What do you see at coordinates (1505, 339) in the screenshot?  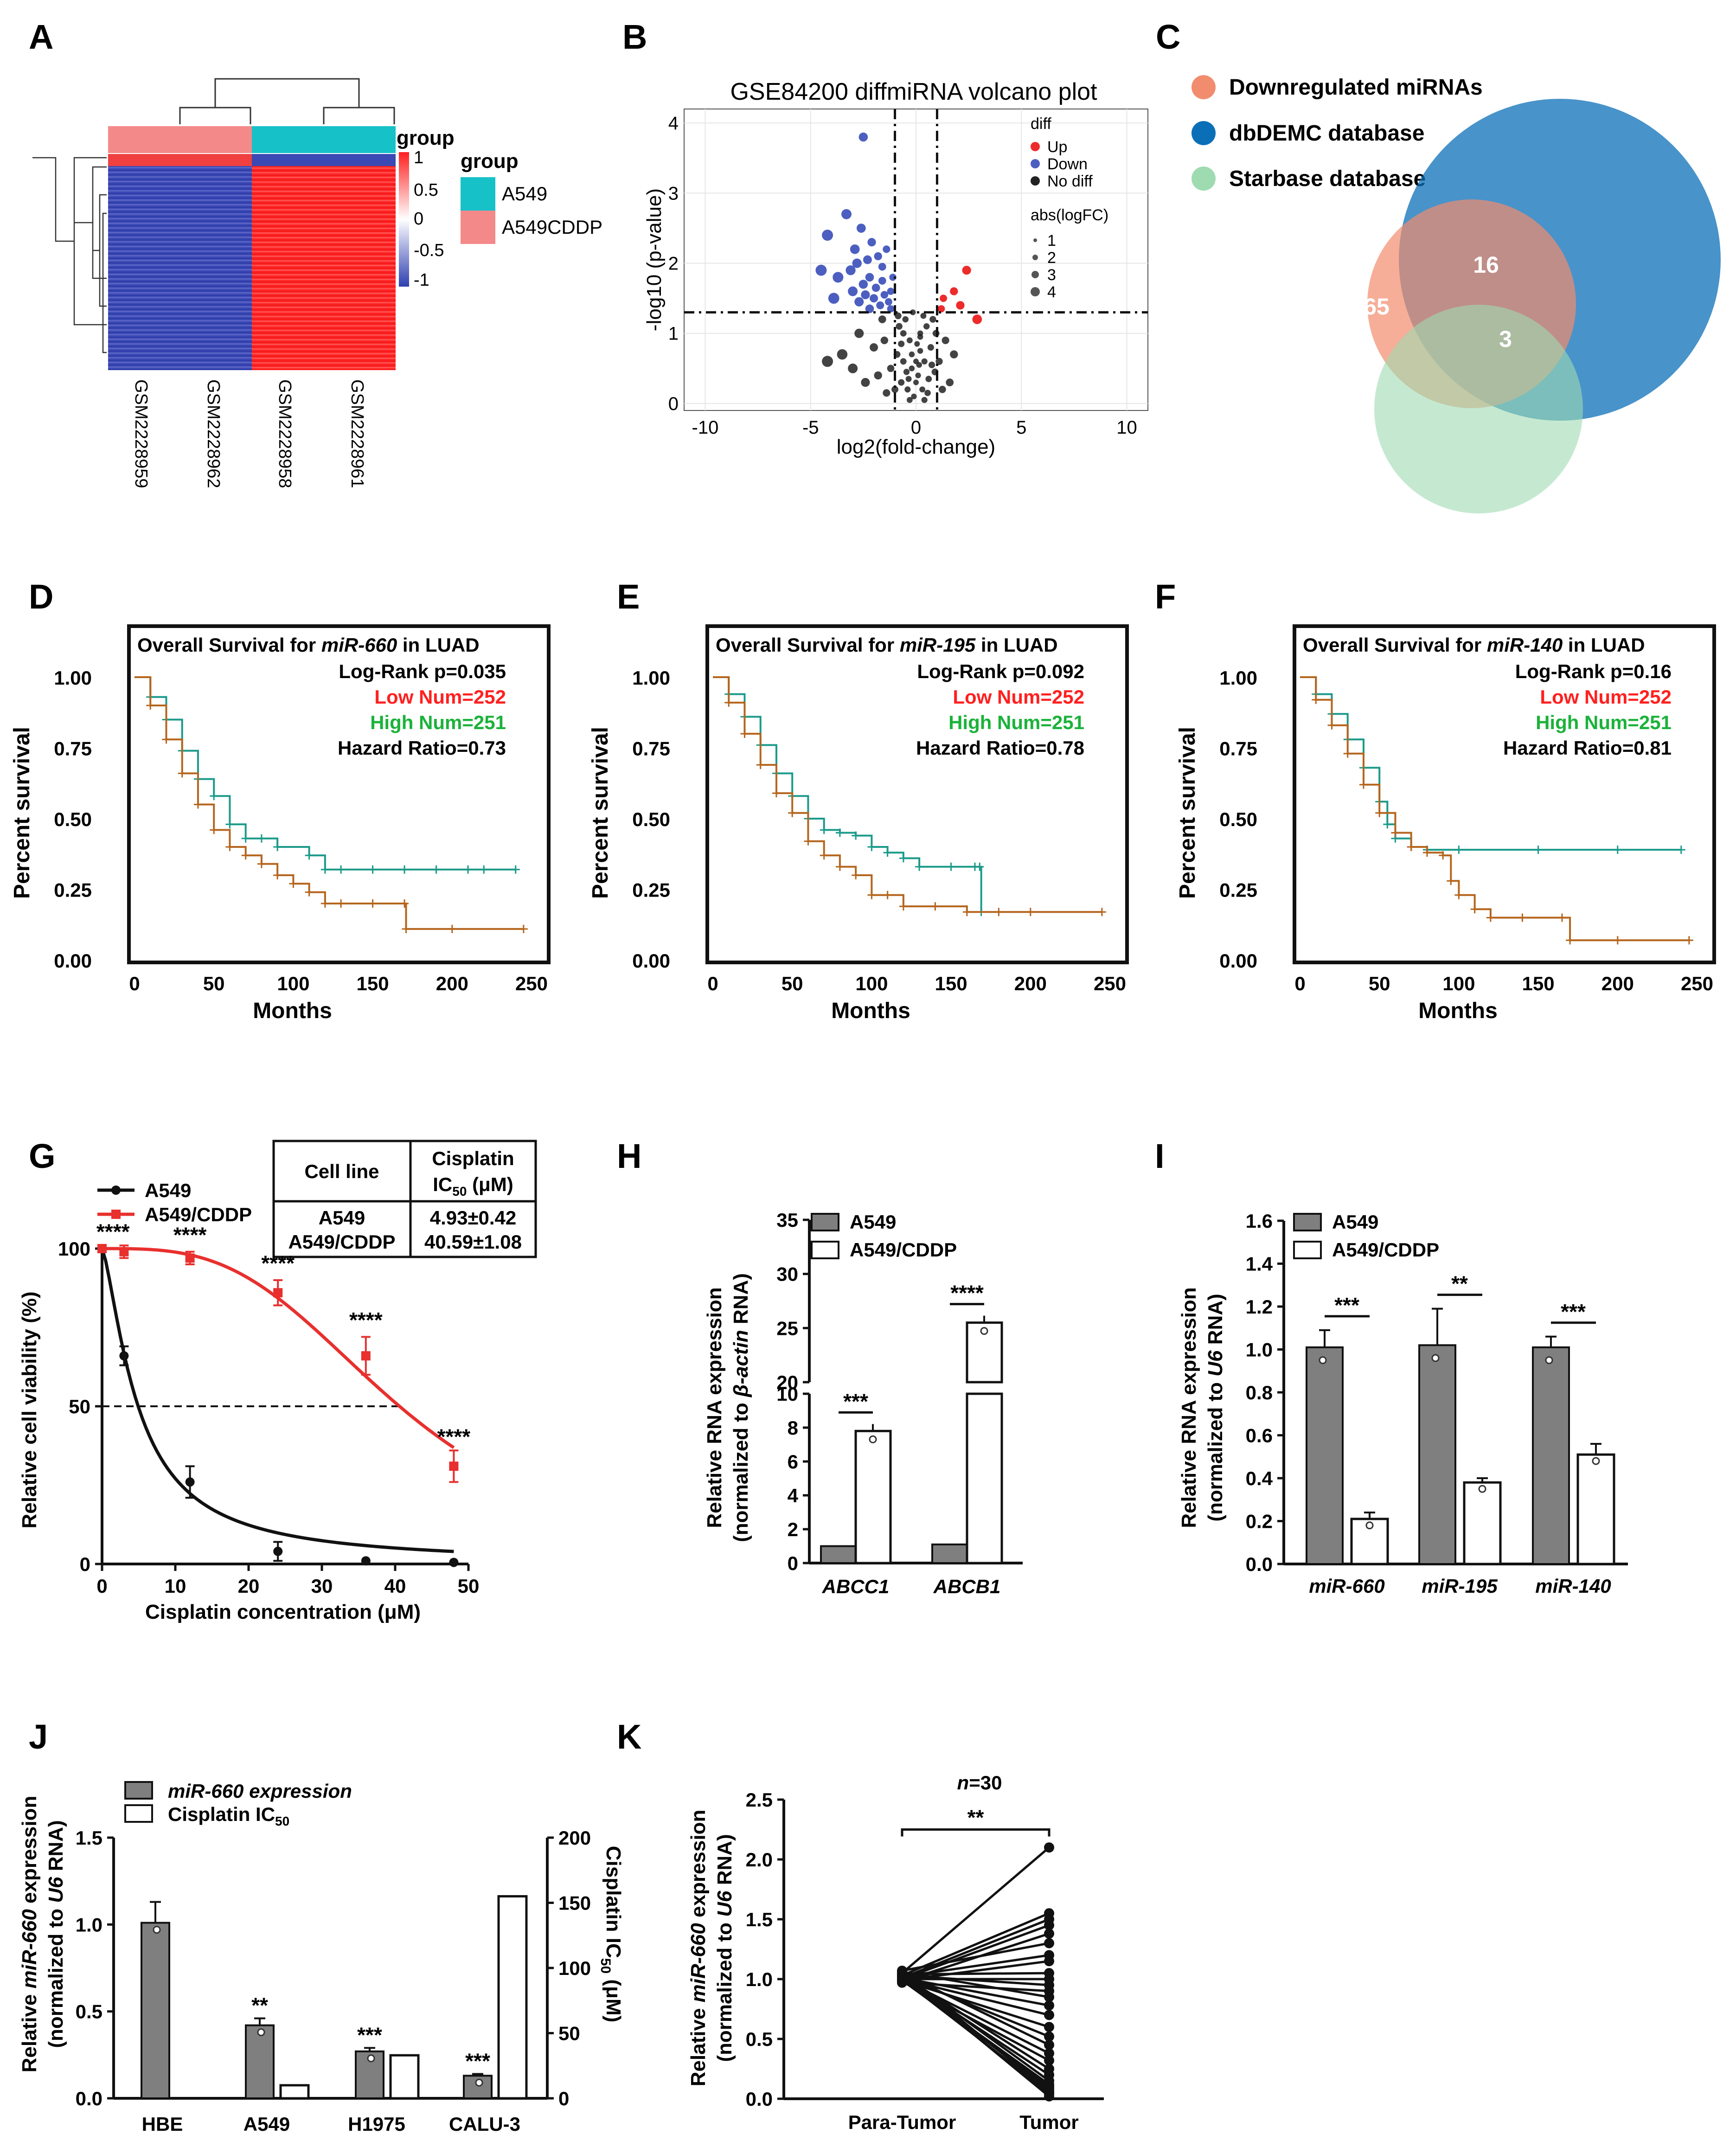 I see `venn-count-all-three: 3` at bounding box center [1505, 339].